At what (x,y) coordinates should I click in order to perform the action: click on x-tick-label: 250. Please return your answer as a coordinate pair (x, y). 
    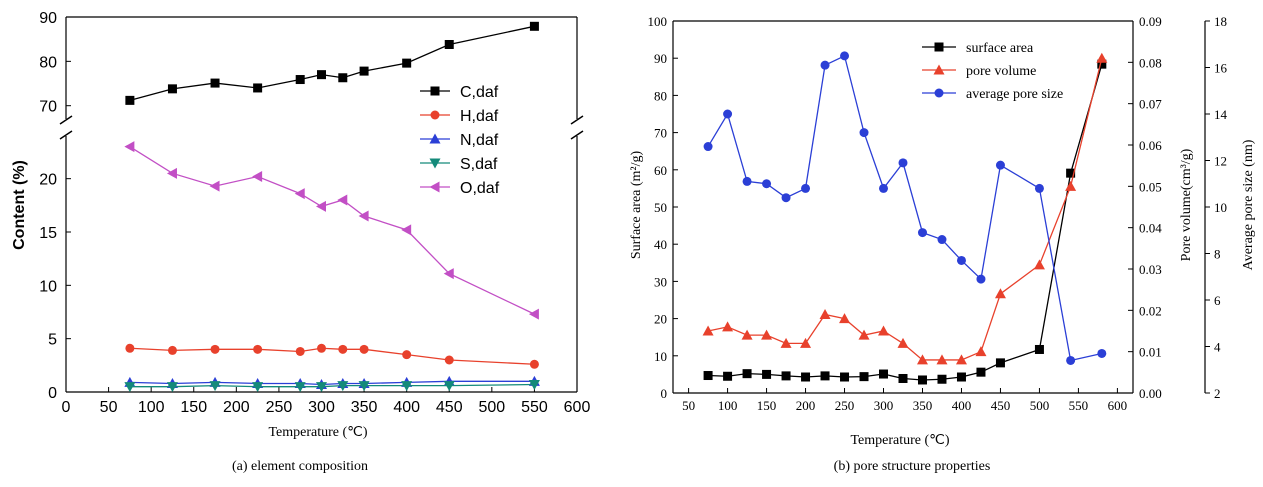
    Looking at the image, I should click on (279, 407).